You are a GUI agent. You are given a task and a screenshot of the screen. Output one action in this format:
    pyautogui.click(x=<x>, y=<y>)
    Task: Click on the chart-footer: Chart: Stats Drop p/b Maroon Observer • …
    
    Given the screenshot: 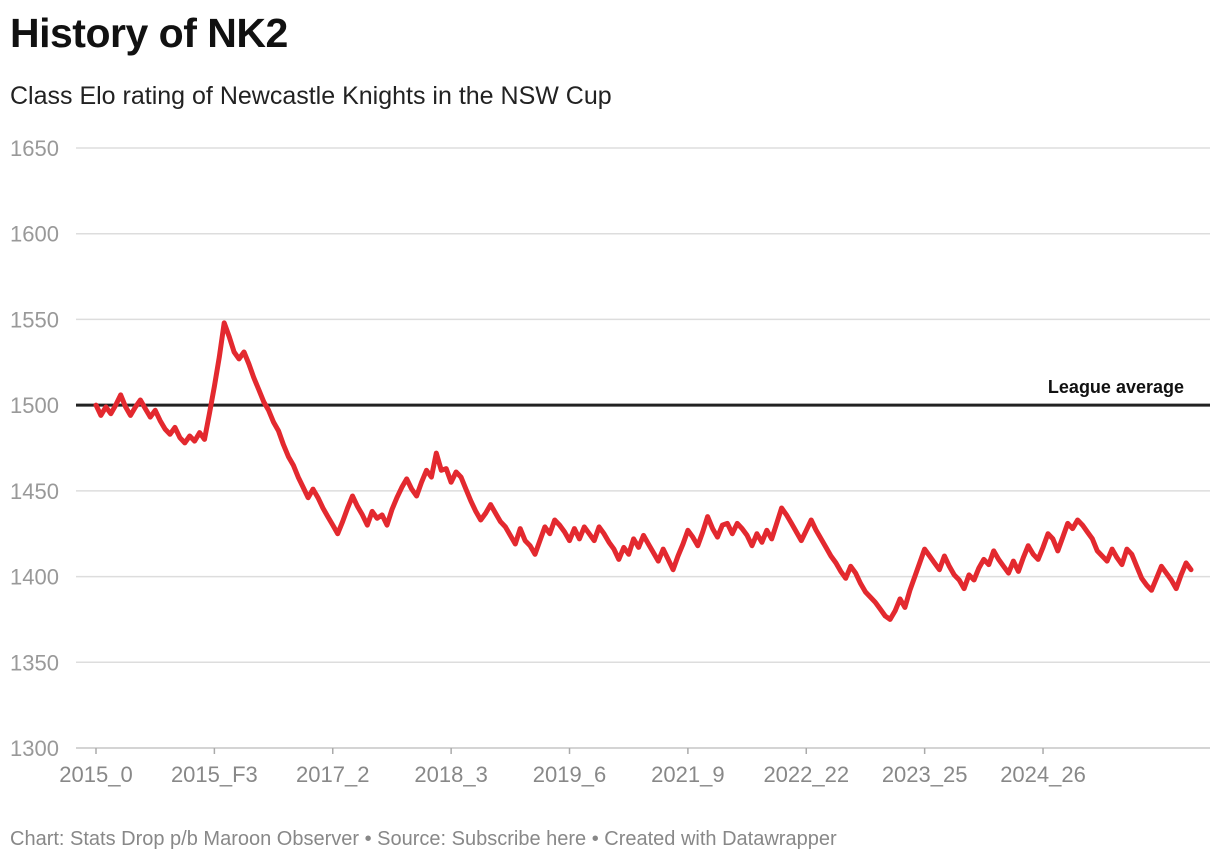 What is the action you would take?
    pyautogui.click(x=423, y=839)
    